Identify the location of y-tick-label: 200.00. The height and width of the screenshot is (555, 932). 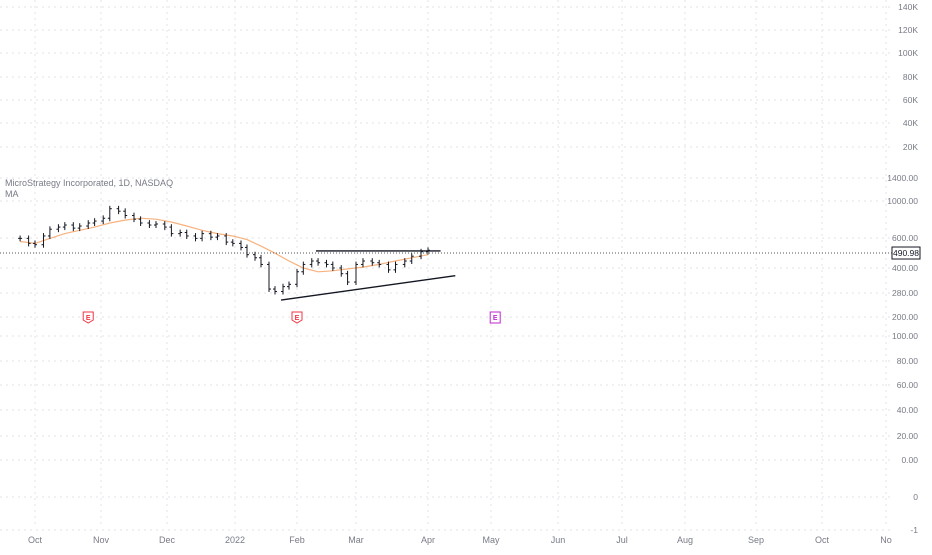
(905, 317).